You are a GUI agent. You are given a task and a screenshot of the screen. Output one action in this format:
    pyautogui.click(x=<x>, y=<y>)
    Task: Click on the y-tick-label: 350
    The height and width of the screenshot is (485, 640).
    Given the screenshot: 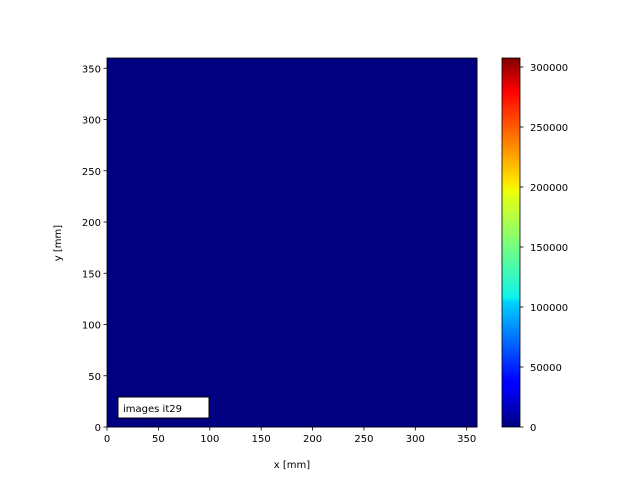 What is the action you would take?
    pyautogui.click(x=91, y=69)
    